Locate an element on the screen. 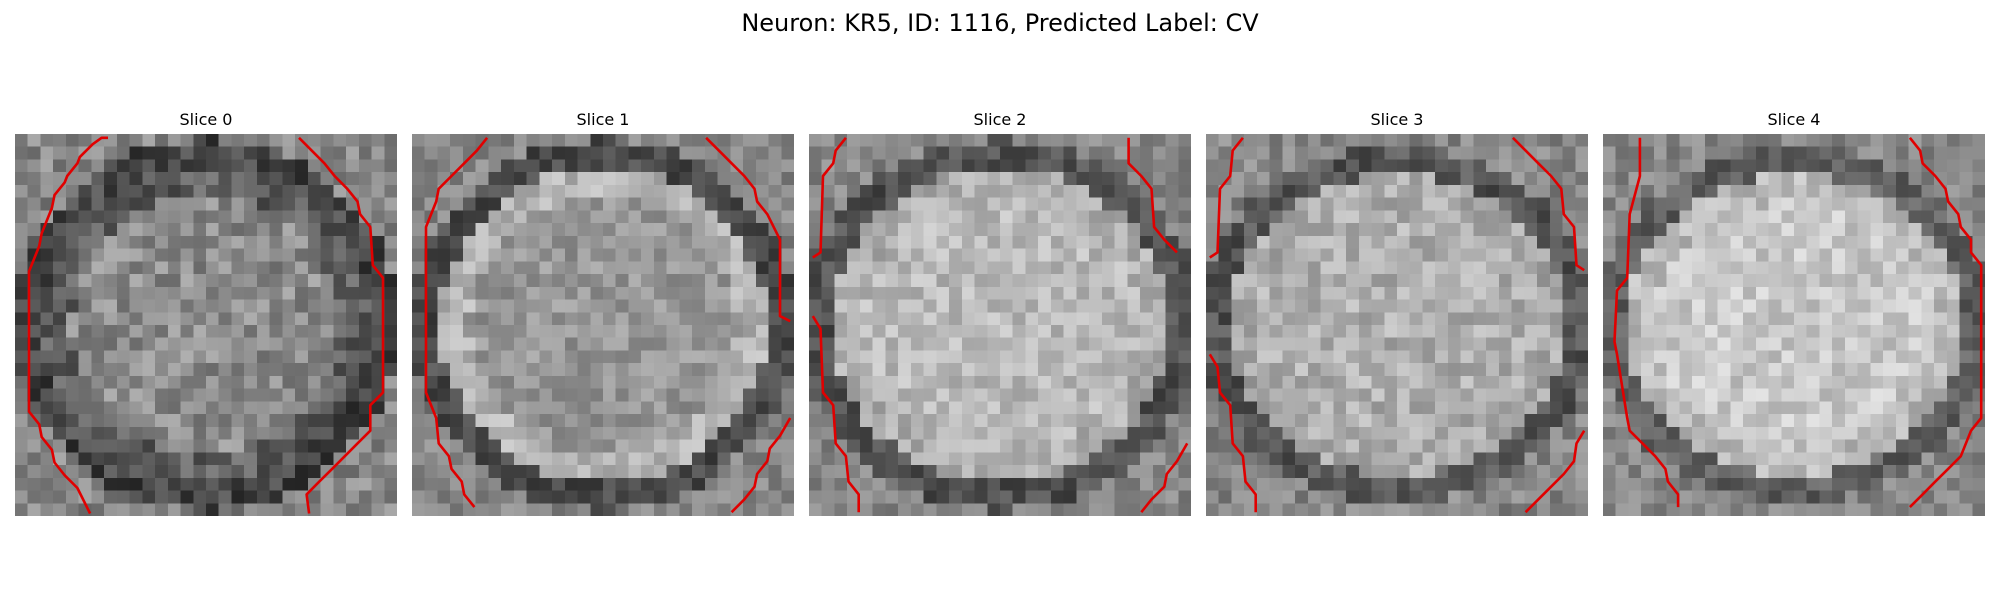 Image resolution: width=2000 pixels, height=600 pixels. slice-title: Slice 2 is located at coordinates (1000, 119).